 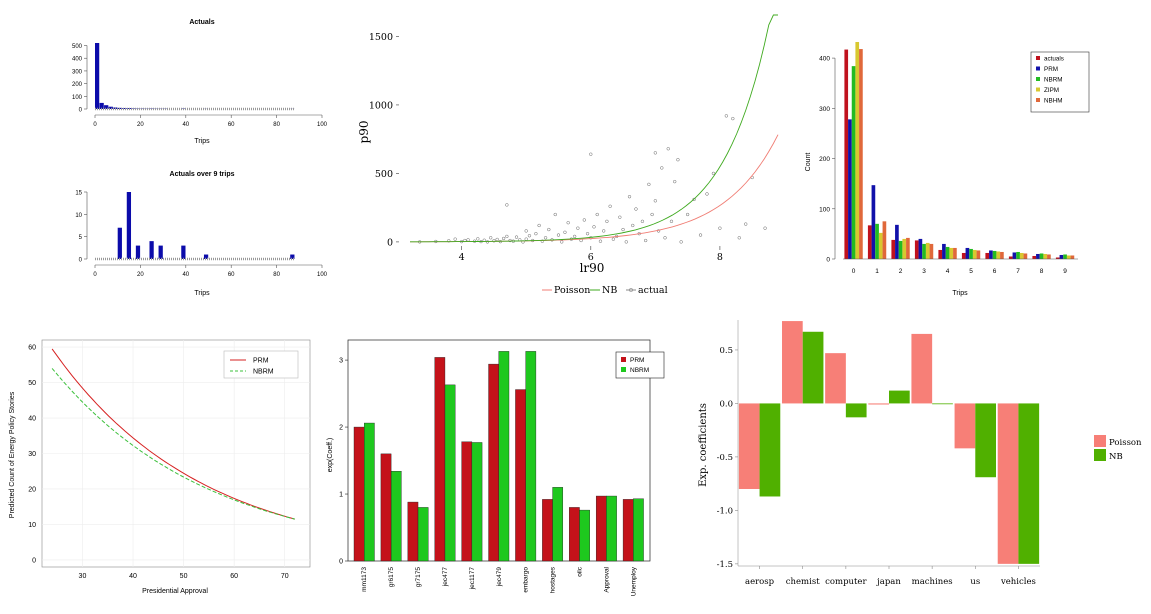 I want to click on legend-label: NBRM, so click(x=1053, y=80).